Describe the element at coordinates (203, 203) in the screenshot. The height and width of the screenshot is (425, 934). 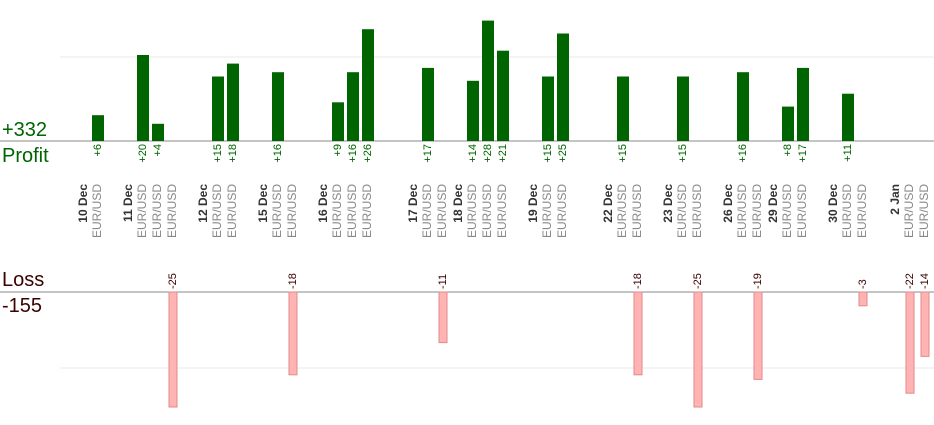
I see `date-label: 12 Dec` at that location.